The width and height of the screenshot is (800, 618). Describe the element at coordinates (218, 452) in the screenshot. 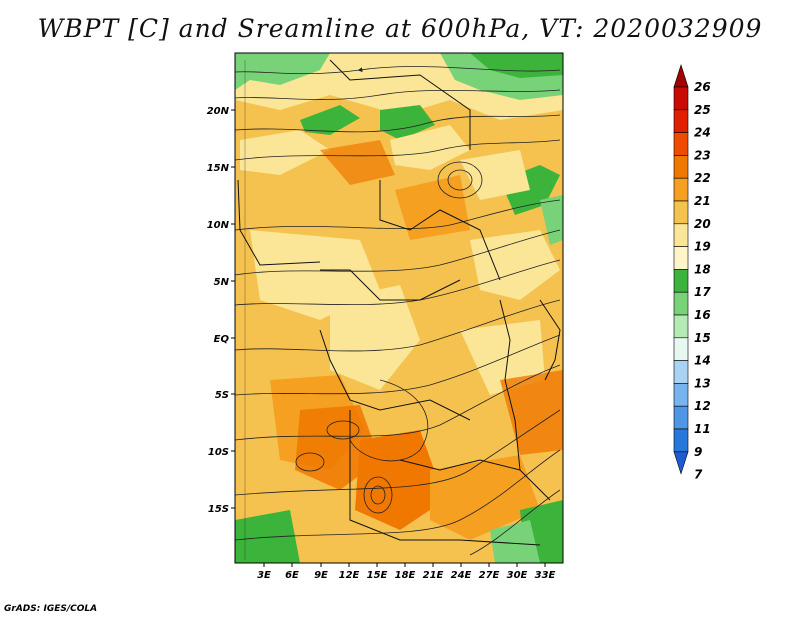

I see `lat-tick: 10S` at that location.